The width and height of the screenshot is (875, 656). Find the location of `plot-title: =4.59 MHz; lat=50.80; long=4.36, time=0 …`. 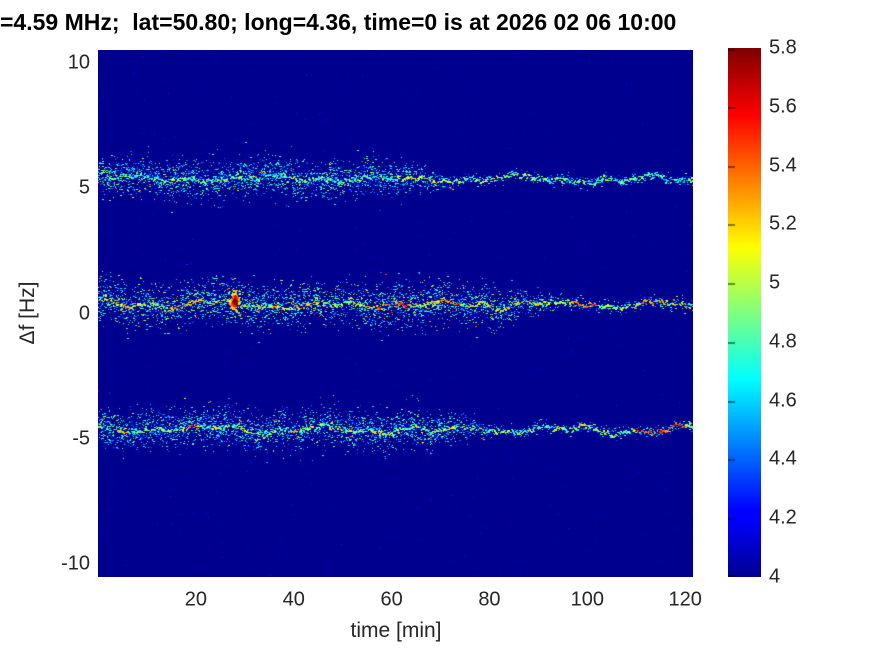

plot-title: =4.59 MHz; lat=50.80; long=4.36, time=0 … is located at coordinates (338, 22).